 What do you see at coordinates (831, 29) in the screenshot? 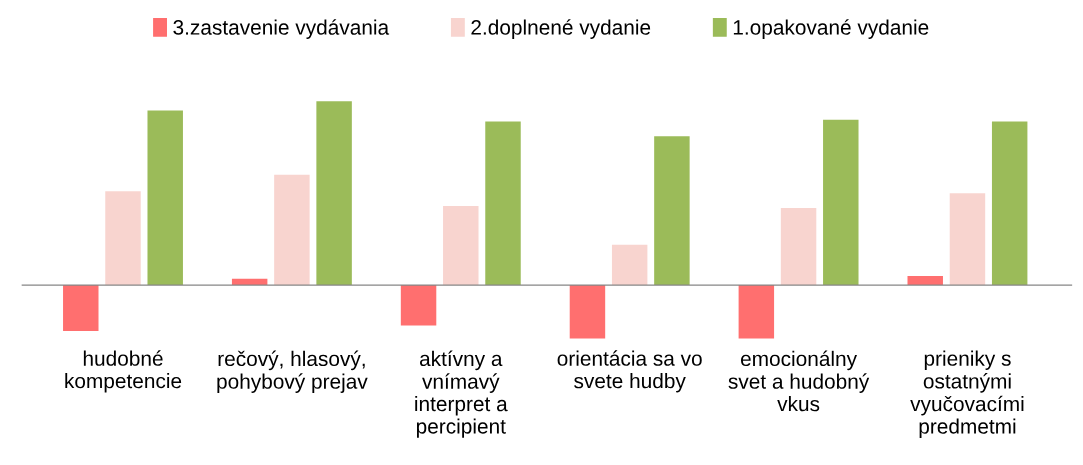
I see `legend-label: 1.opakované vydanie` at bounding box center [831, 29].